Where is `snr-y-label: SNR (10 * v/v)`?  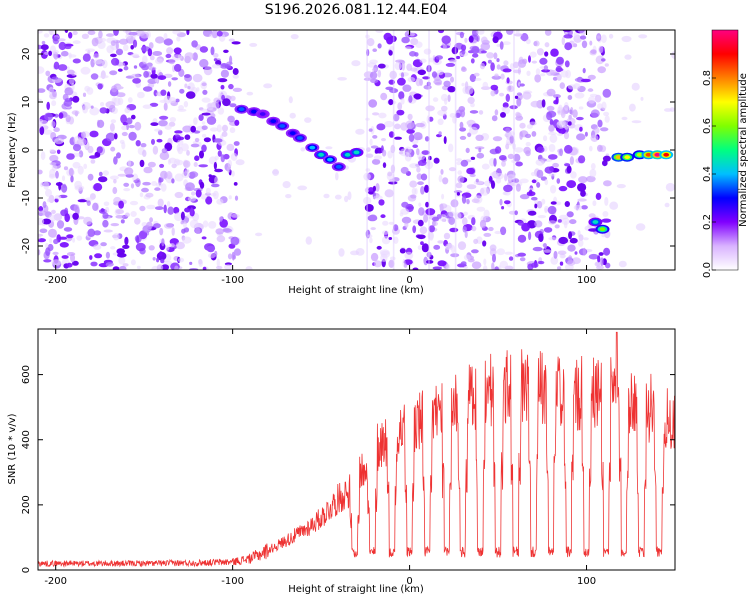 snr-y-label: SNR (10 * v/v) is located at coordinates (12, 448).